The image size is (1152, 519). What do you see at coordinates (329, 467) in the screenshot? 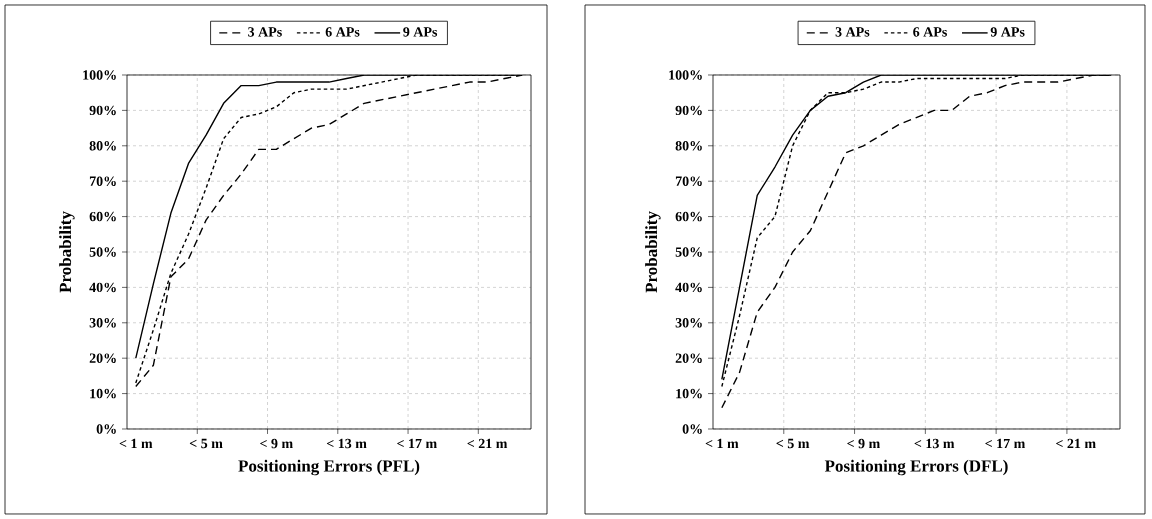
I see `x-axis-title: Positioning Errors (PFL)` at bounding box center [329, 467].